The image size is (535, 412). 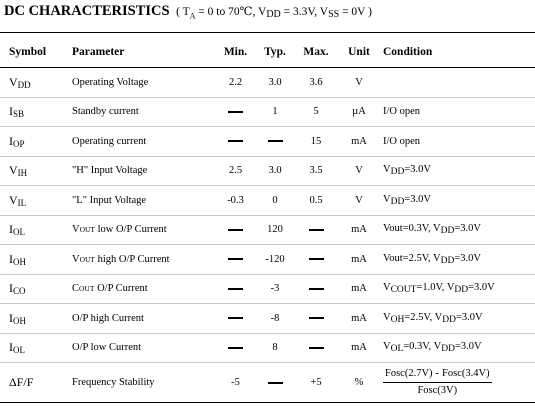 What do you see at coordinates (403, 290) in the screenshot?
I see `condition-symbol-sub: COUT` at bounding box center [403, 290].